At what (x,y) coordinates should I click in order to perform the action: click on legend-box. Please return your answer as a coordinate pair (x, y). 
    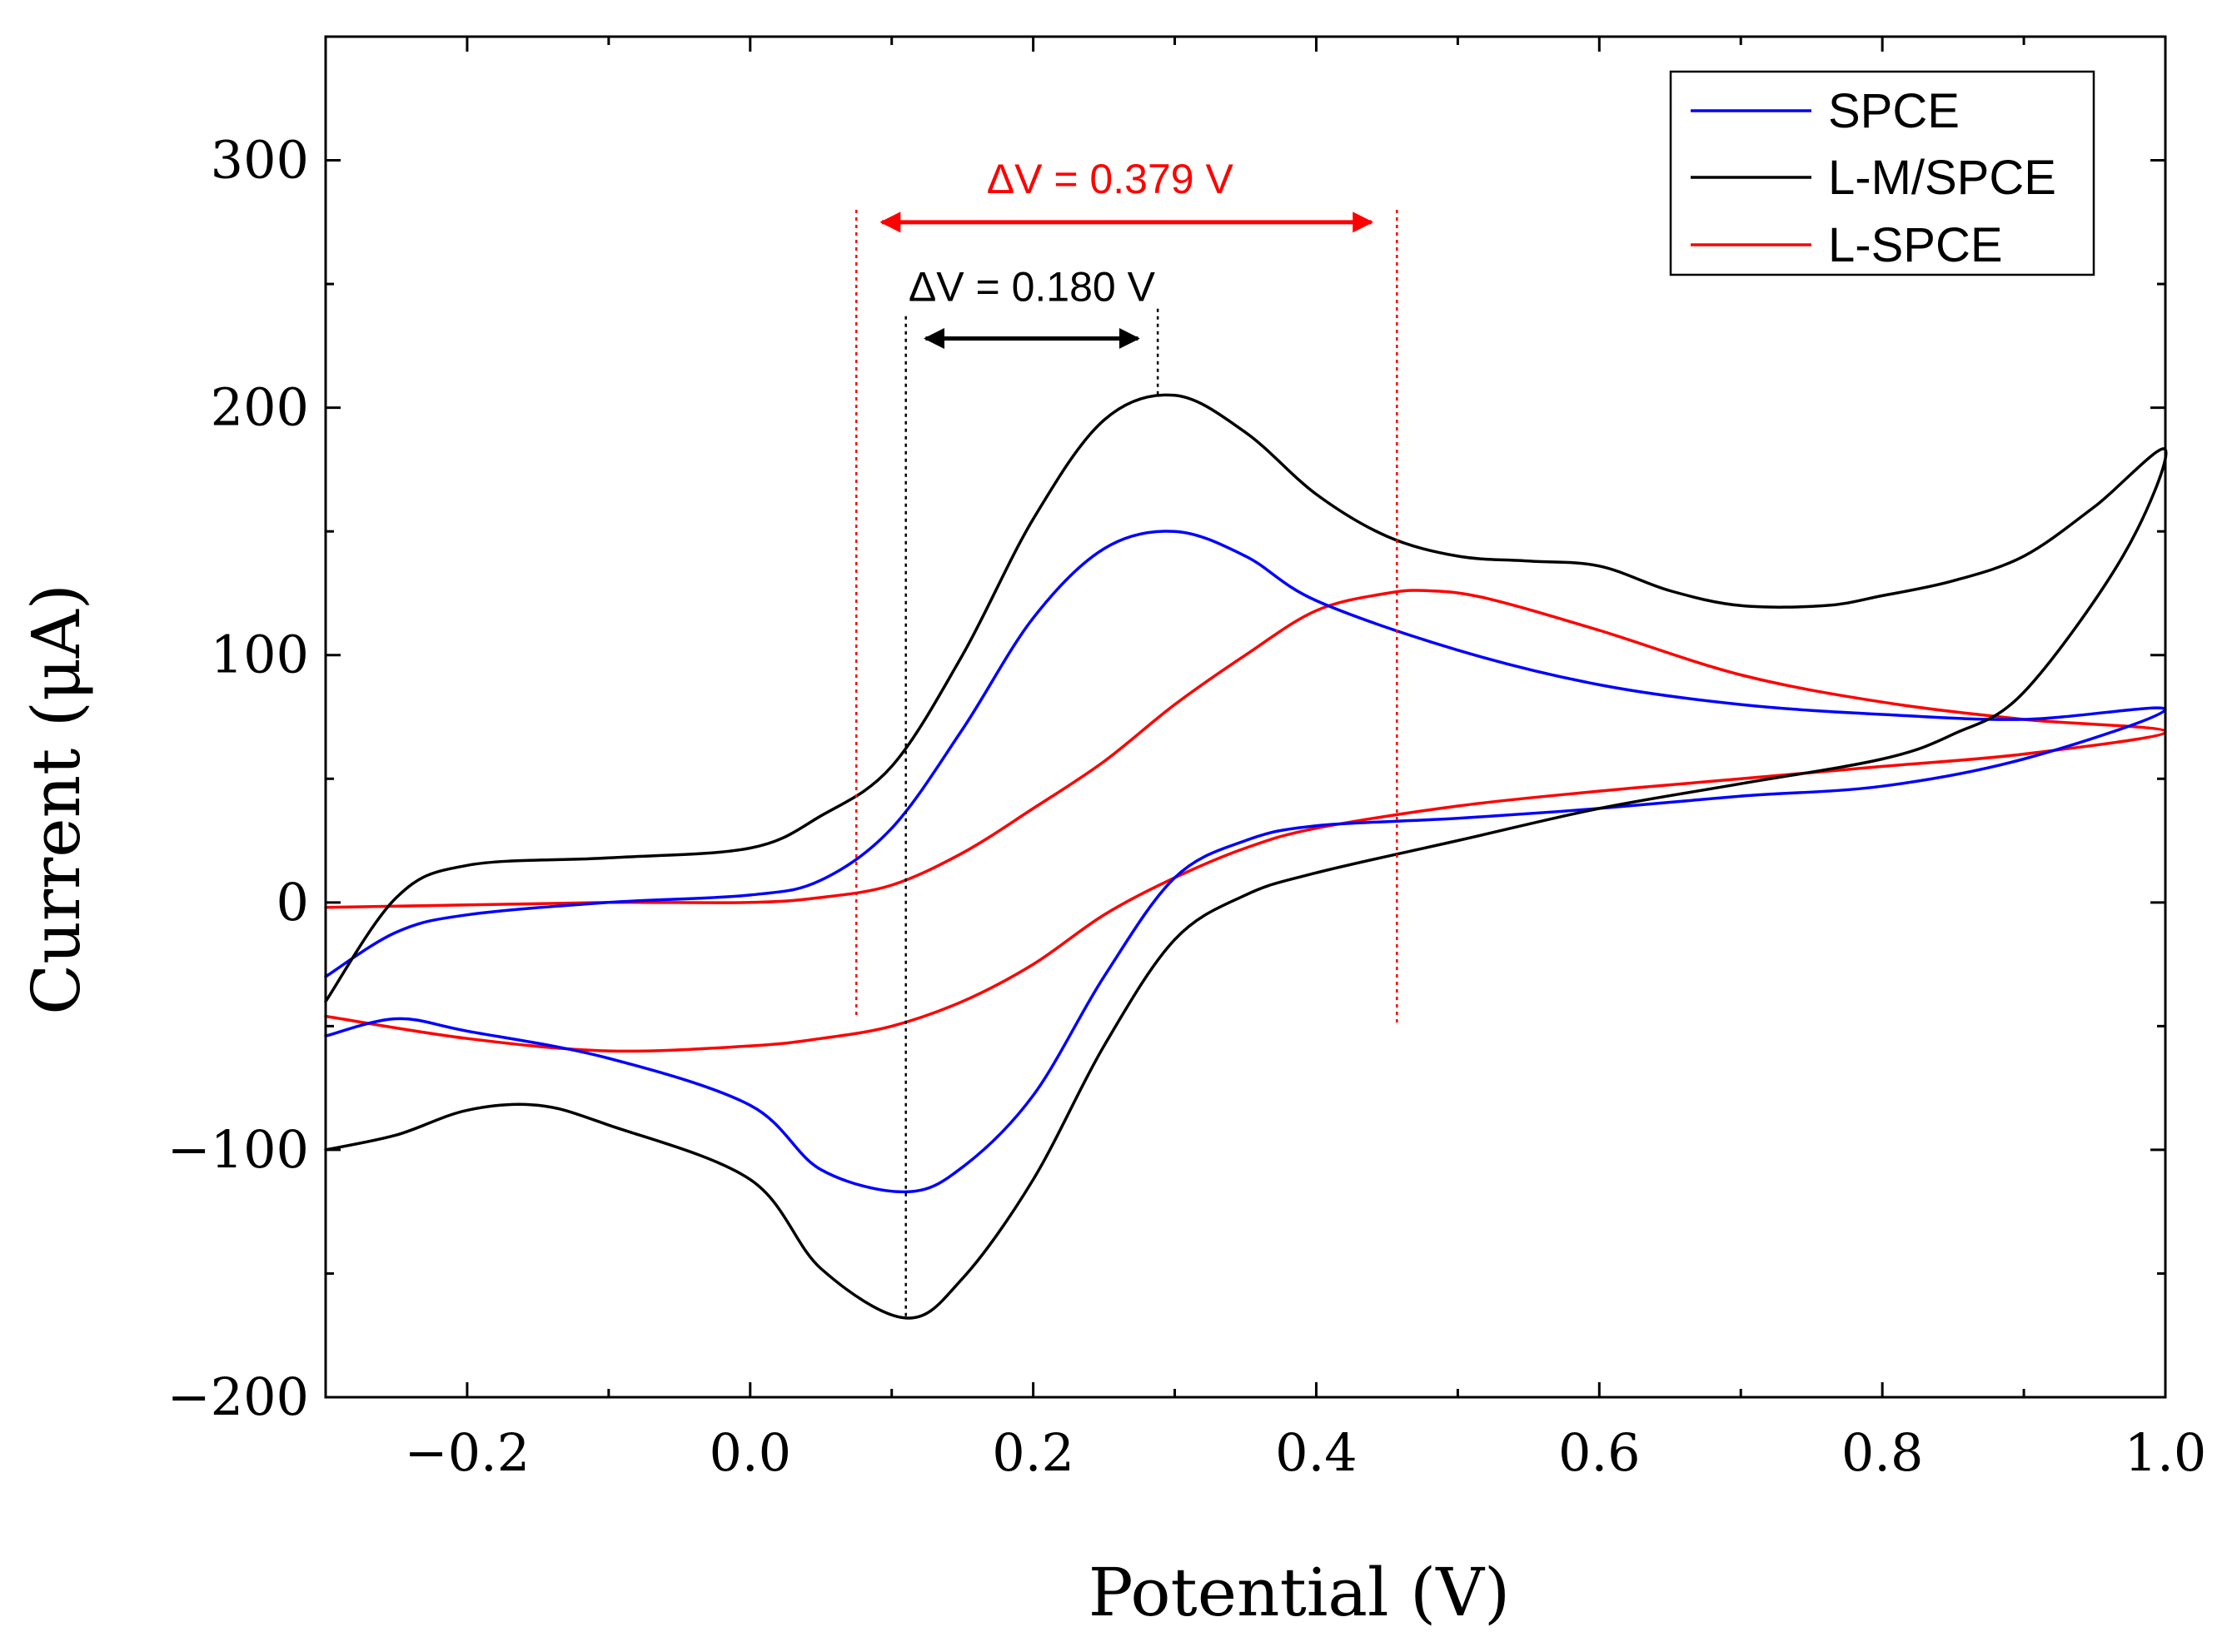
    Looking at the image, I should click on (1882, 173).